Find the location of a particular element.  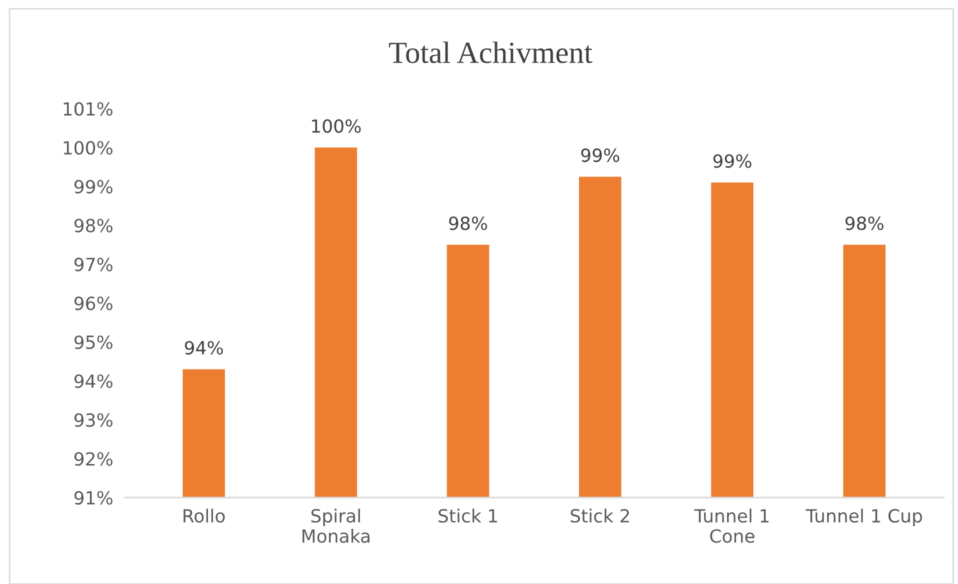

data-label: 94% is located at coordinates (203, 347).